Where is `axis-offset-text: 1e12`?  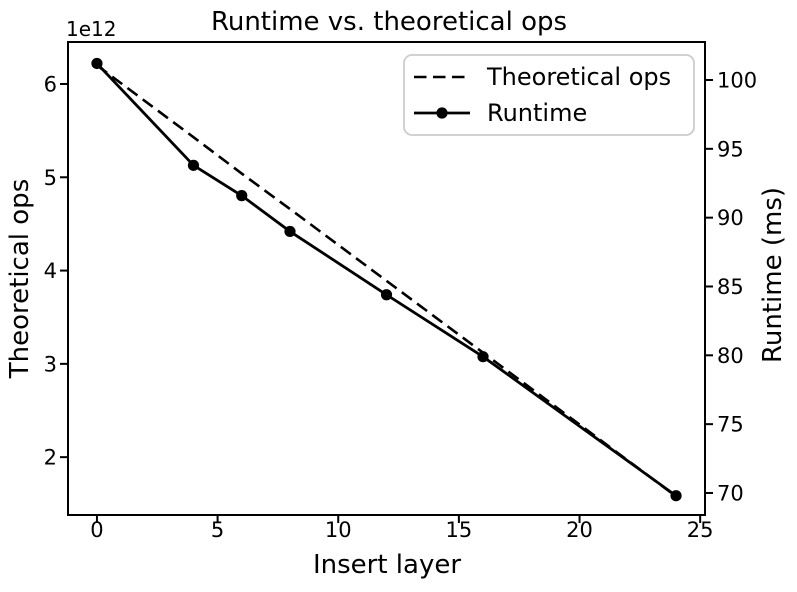 axis-offset-text: 1e12 is located at coordinates (91, 29).